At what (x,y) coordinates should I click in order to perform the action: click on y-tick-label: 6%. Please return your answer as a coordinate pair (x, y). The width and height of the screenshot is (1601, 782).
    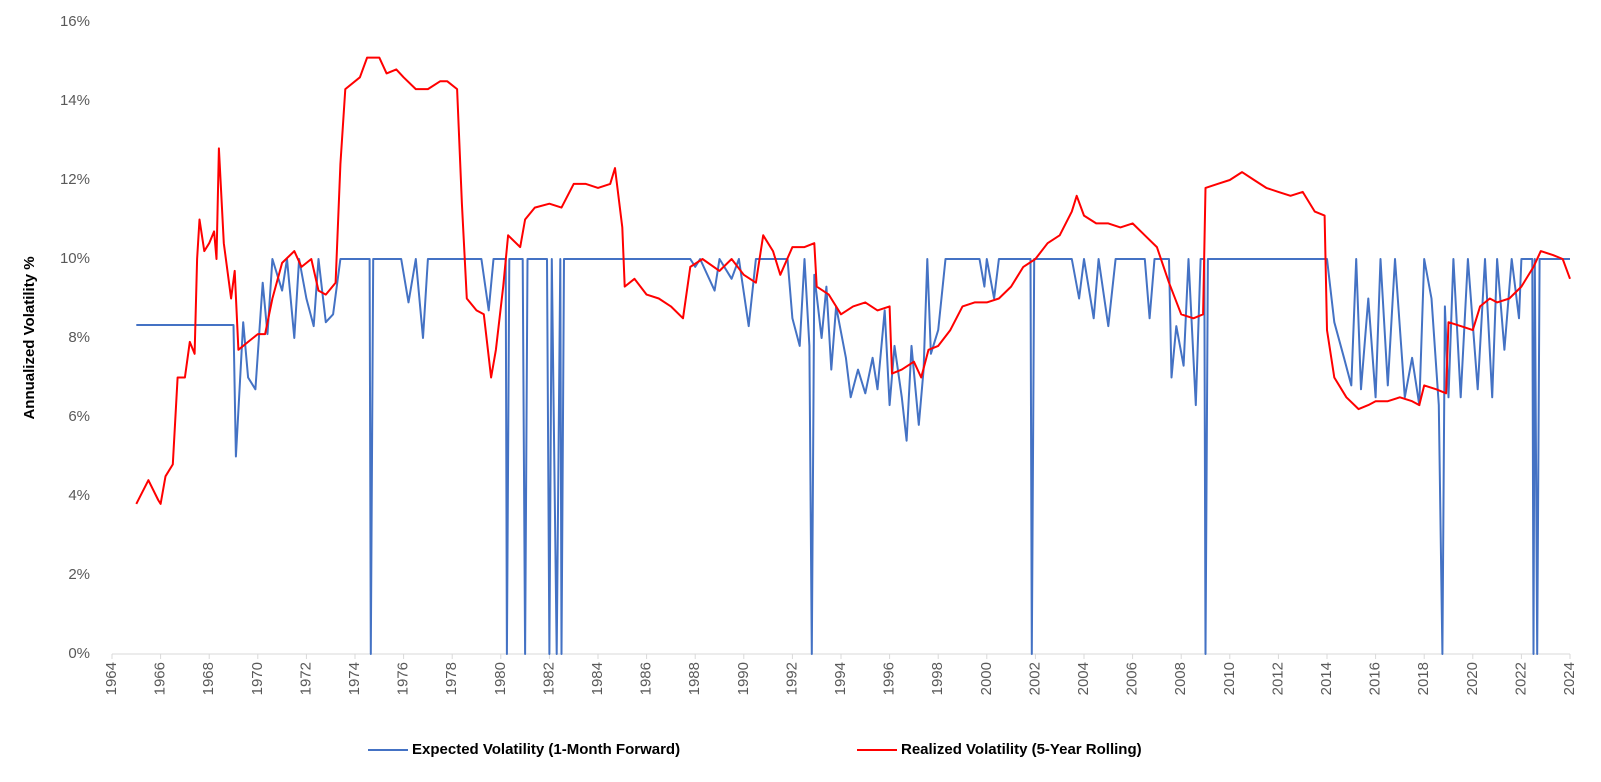
    Looking at the image, I should click on (79, 416).